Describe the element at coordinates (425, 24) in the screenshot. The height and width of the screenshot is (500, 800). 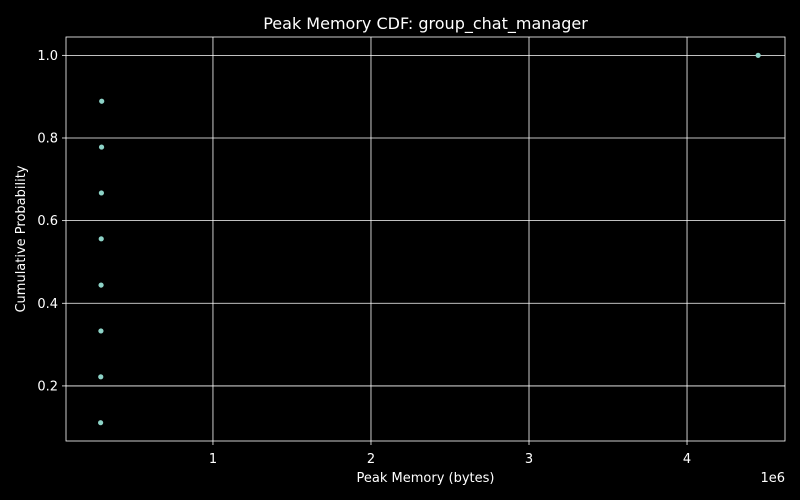
I see `chart-title: Peak Memory CDF: group_chat_manager` at that location.